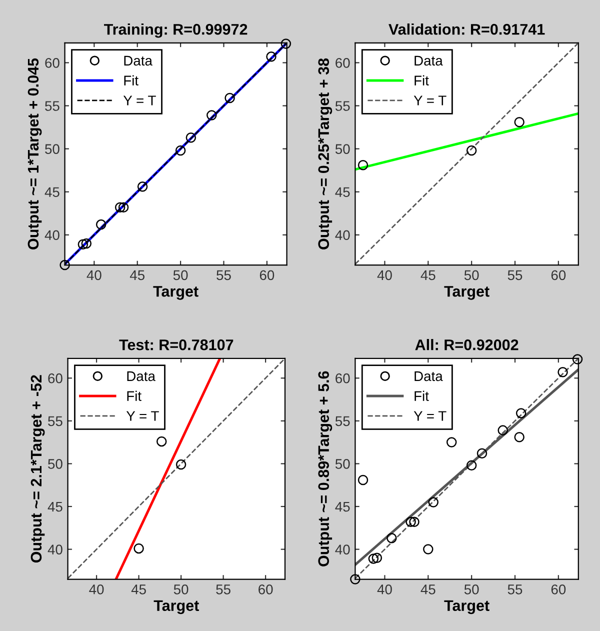  Describe the element at coordinates (466, 29) in the screenshot. I see `chart-title: Validation: R=0.91741` at that location.